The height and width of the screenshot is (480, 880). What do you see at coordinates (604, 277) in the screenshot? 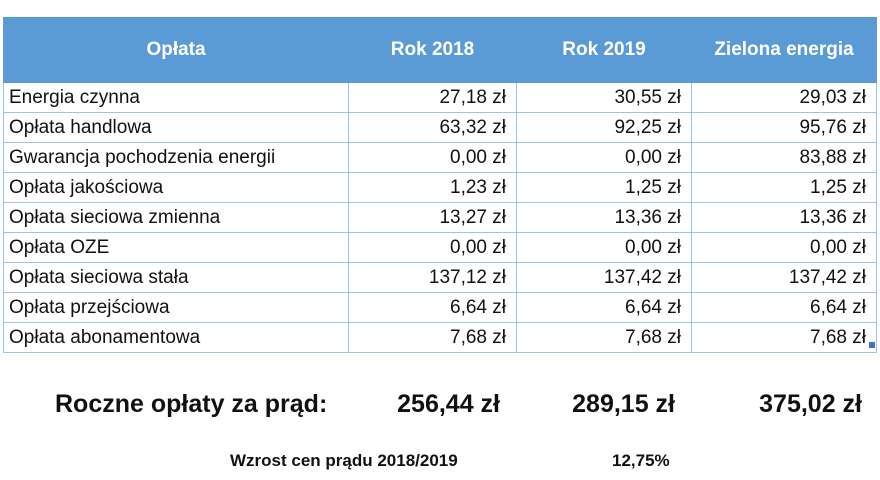
I see `value-2019-cell: 137,42 zł` at bounding box center [604, 277].